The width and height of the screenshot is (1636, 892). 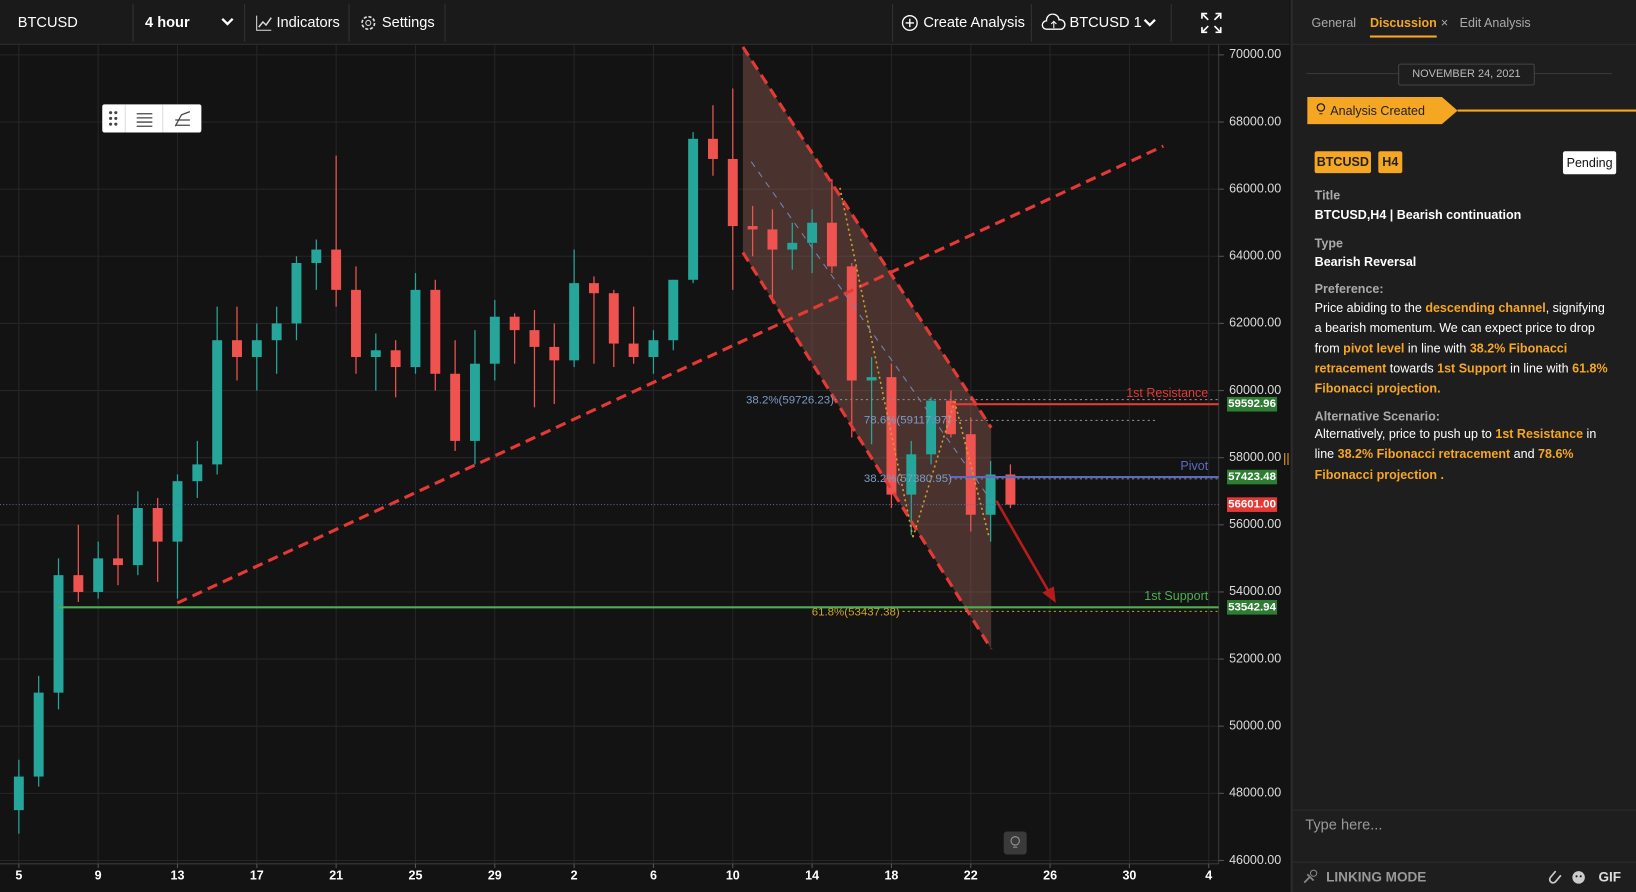 I want to click on hint-button, so click(x=1015, y=843).